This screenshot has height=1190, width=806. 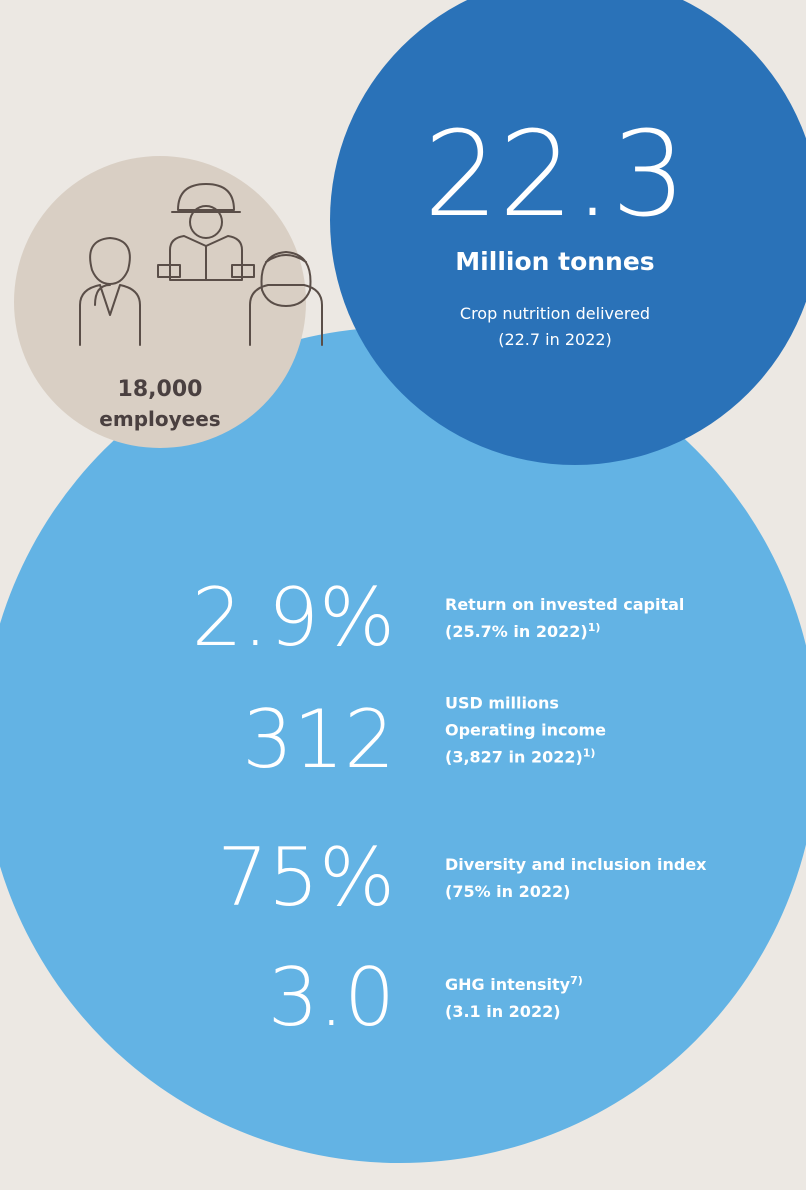 I want to click on metric-value: 2.9%, so click(x=293, y=617).